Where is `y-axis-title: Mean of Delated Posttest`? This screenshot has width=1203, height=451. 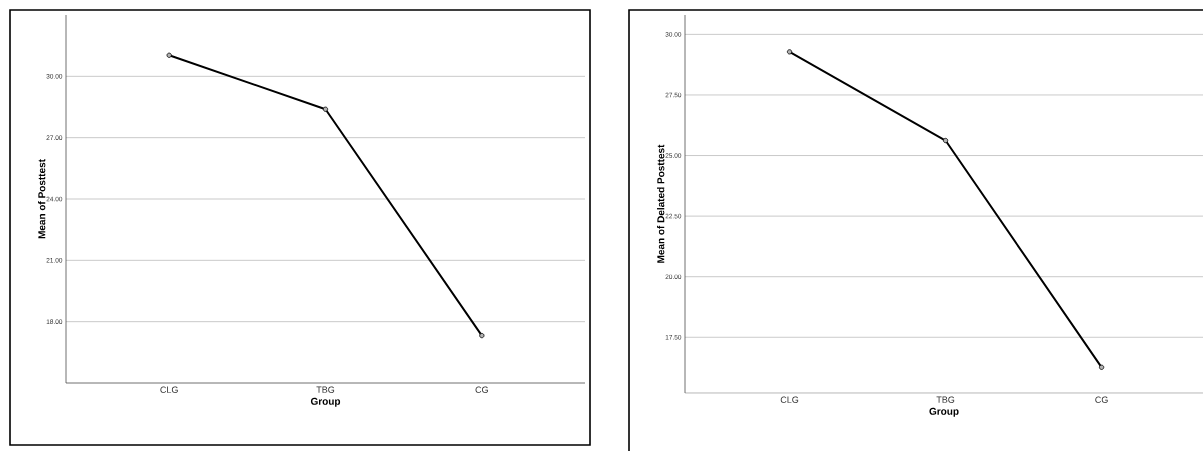
y-axis-title: Mean of Delated Posttest is located at coordinates (661, 203).